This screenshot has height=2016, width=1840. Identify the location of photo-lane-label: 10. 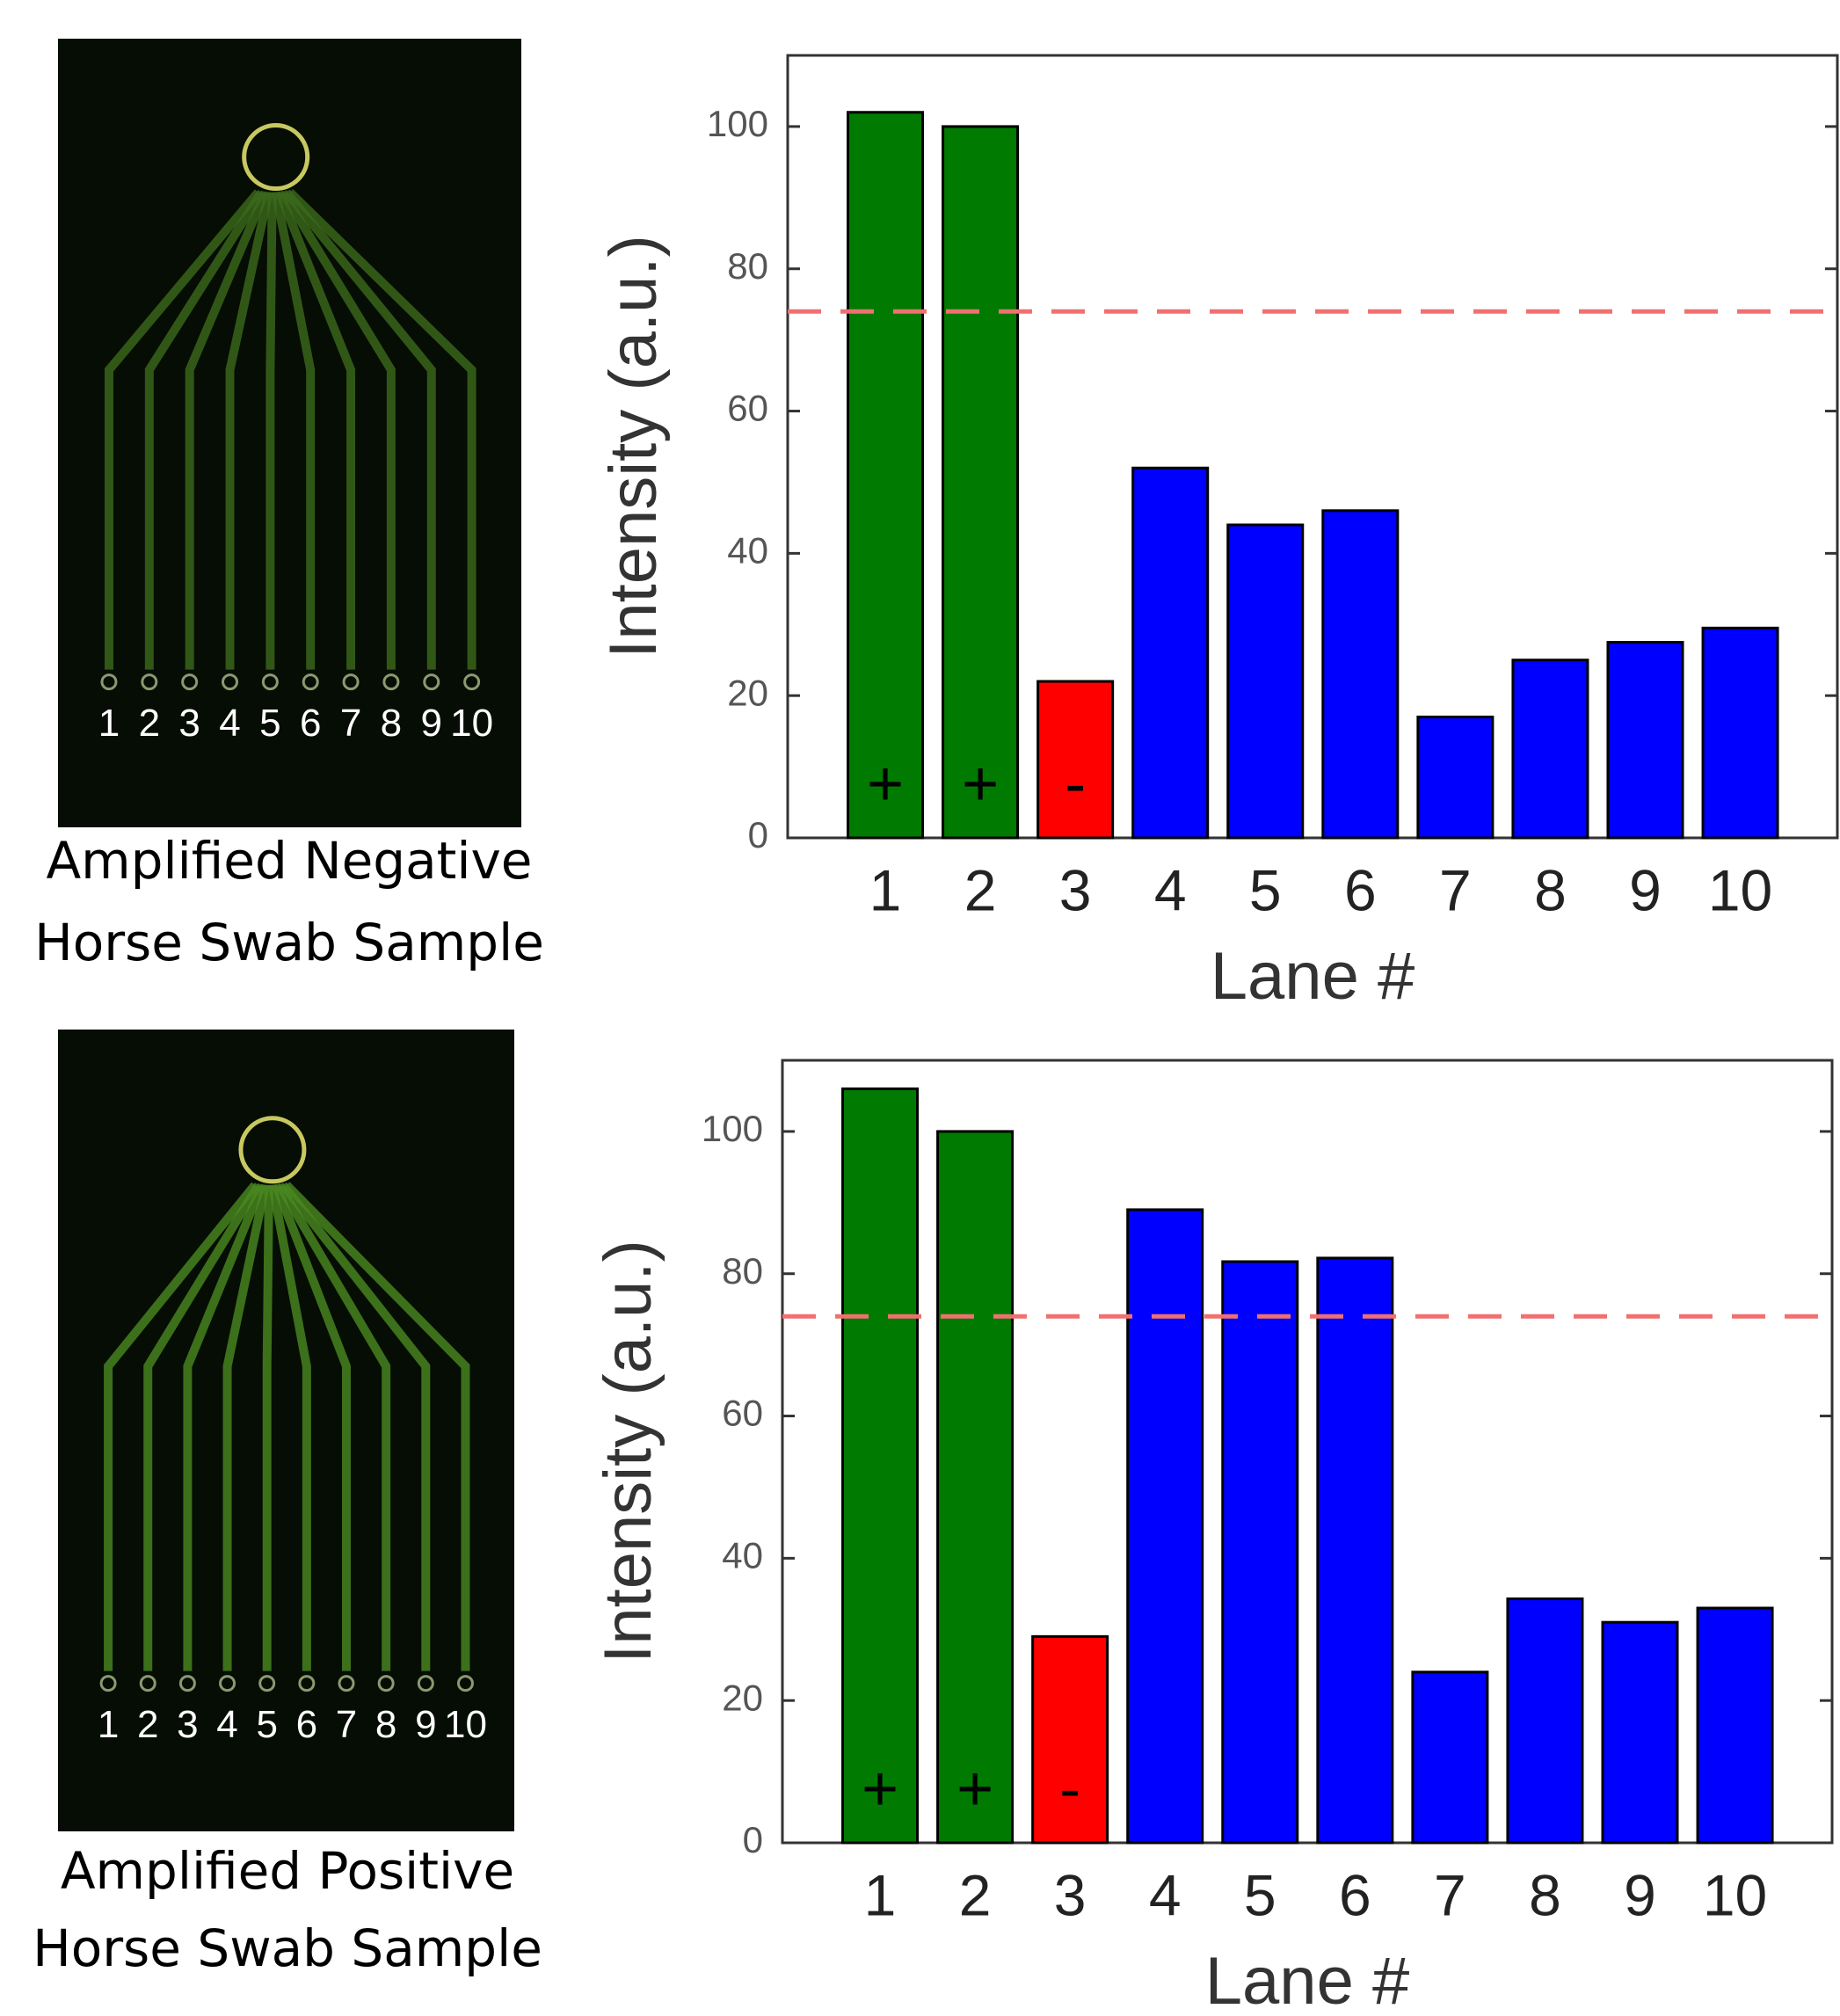
(471, 723).